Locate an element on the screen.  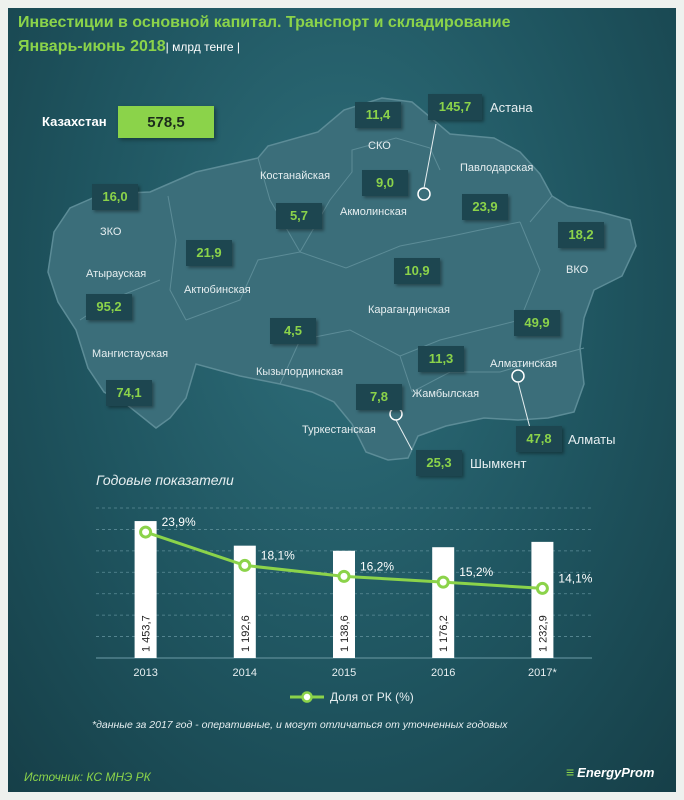
region-value-astana: 145,7 is located at coordinates (455, 107).